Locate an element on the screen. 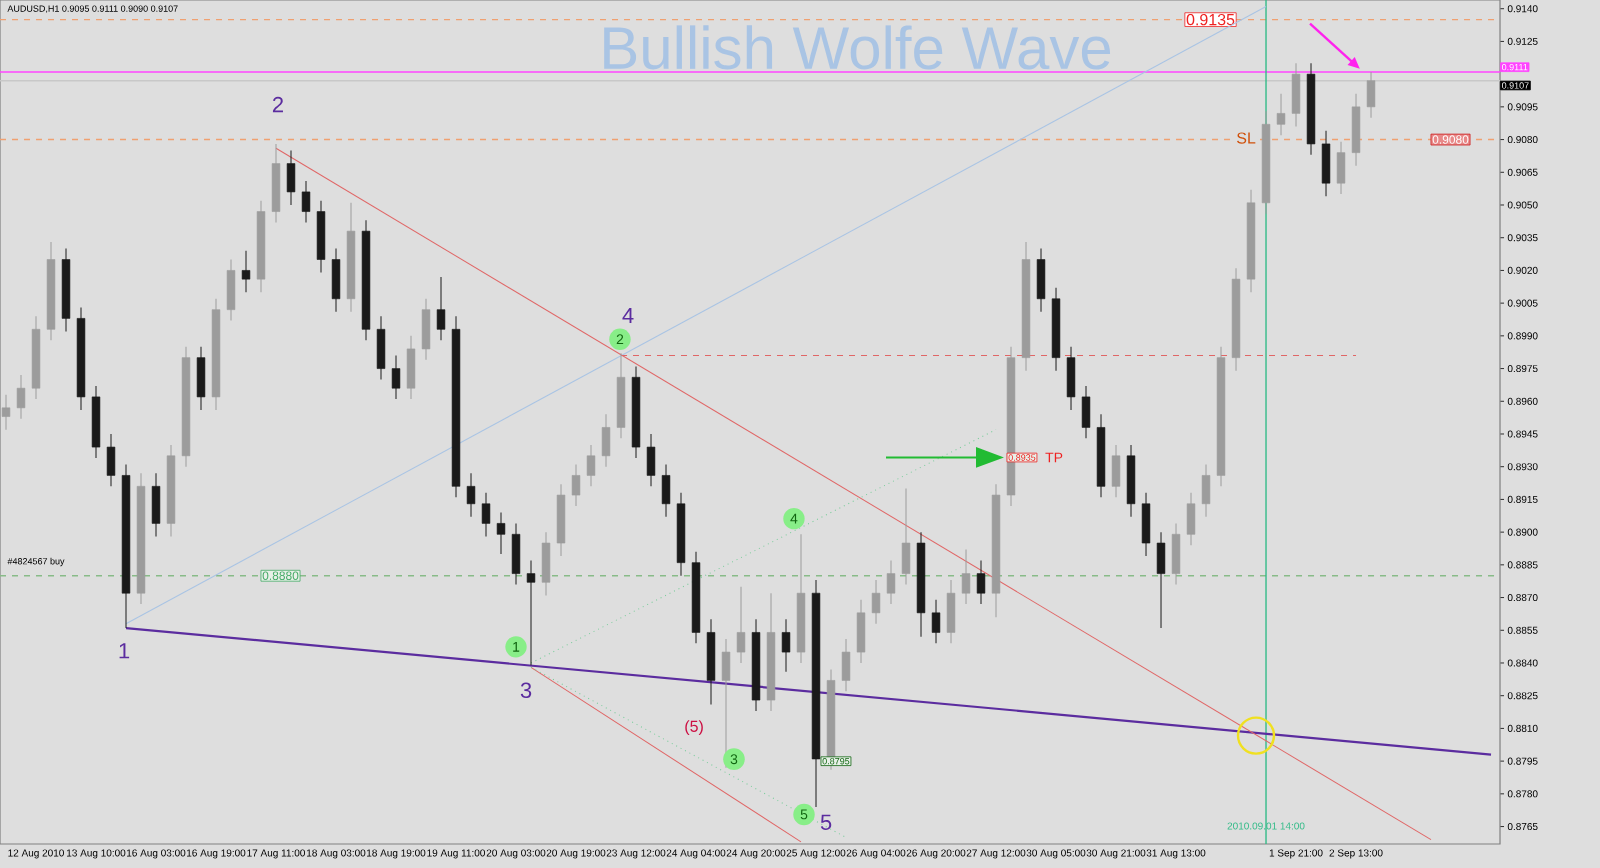 The height and width of the screenshot is (868, 1600). annotation: SL is located at coordinates (1246, 138).